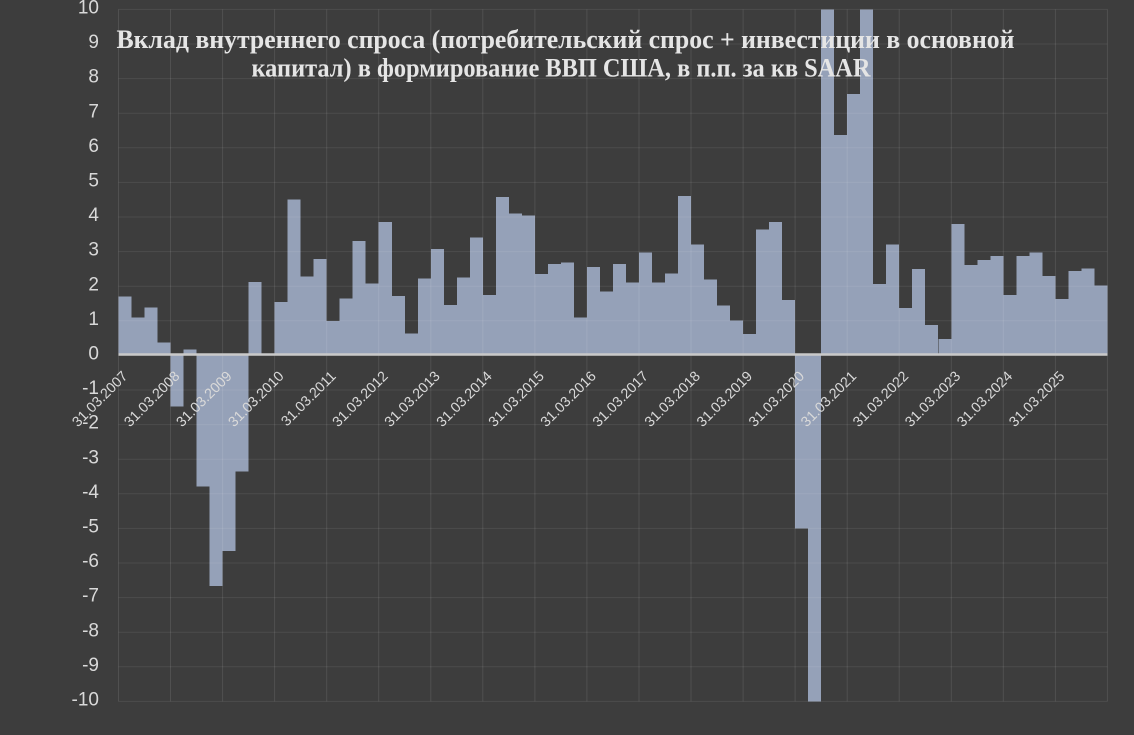 The image size is (1134, 735). What do you see at coordinates (90, 561) in the screenshot?
I see `svg-text: -6` at bounding box center [90, 561].